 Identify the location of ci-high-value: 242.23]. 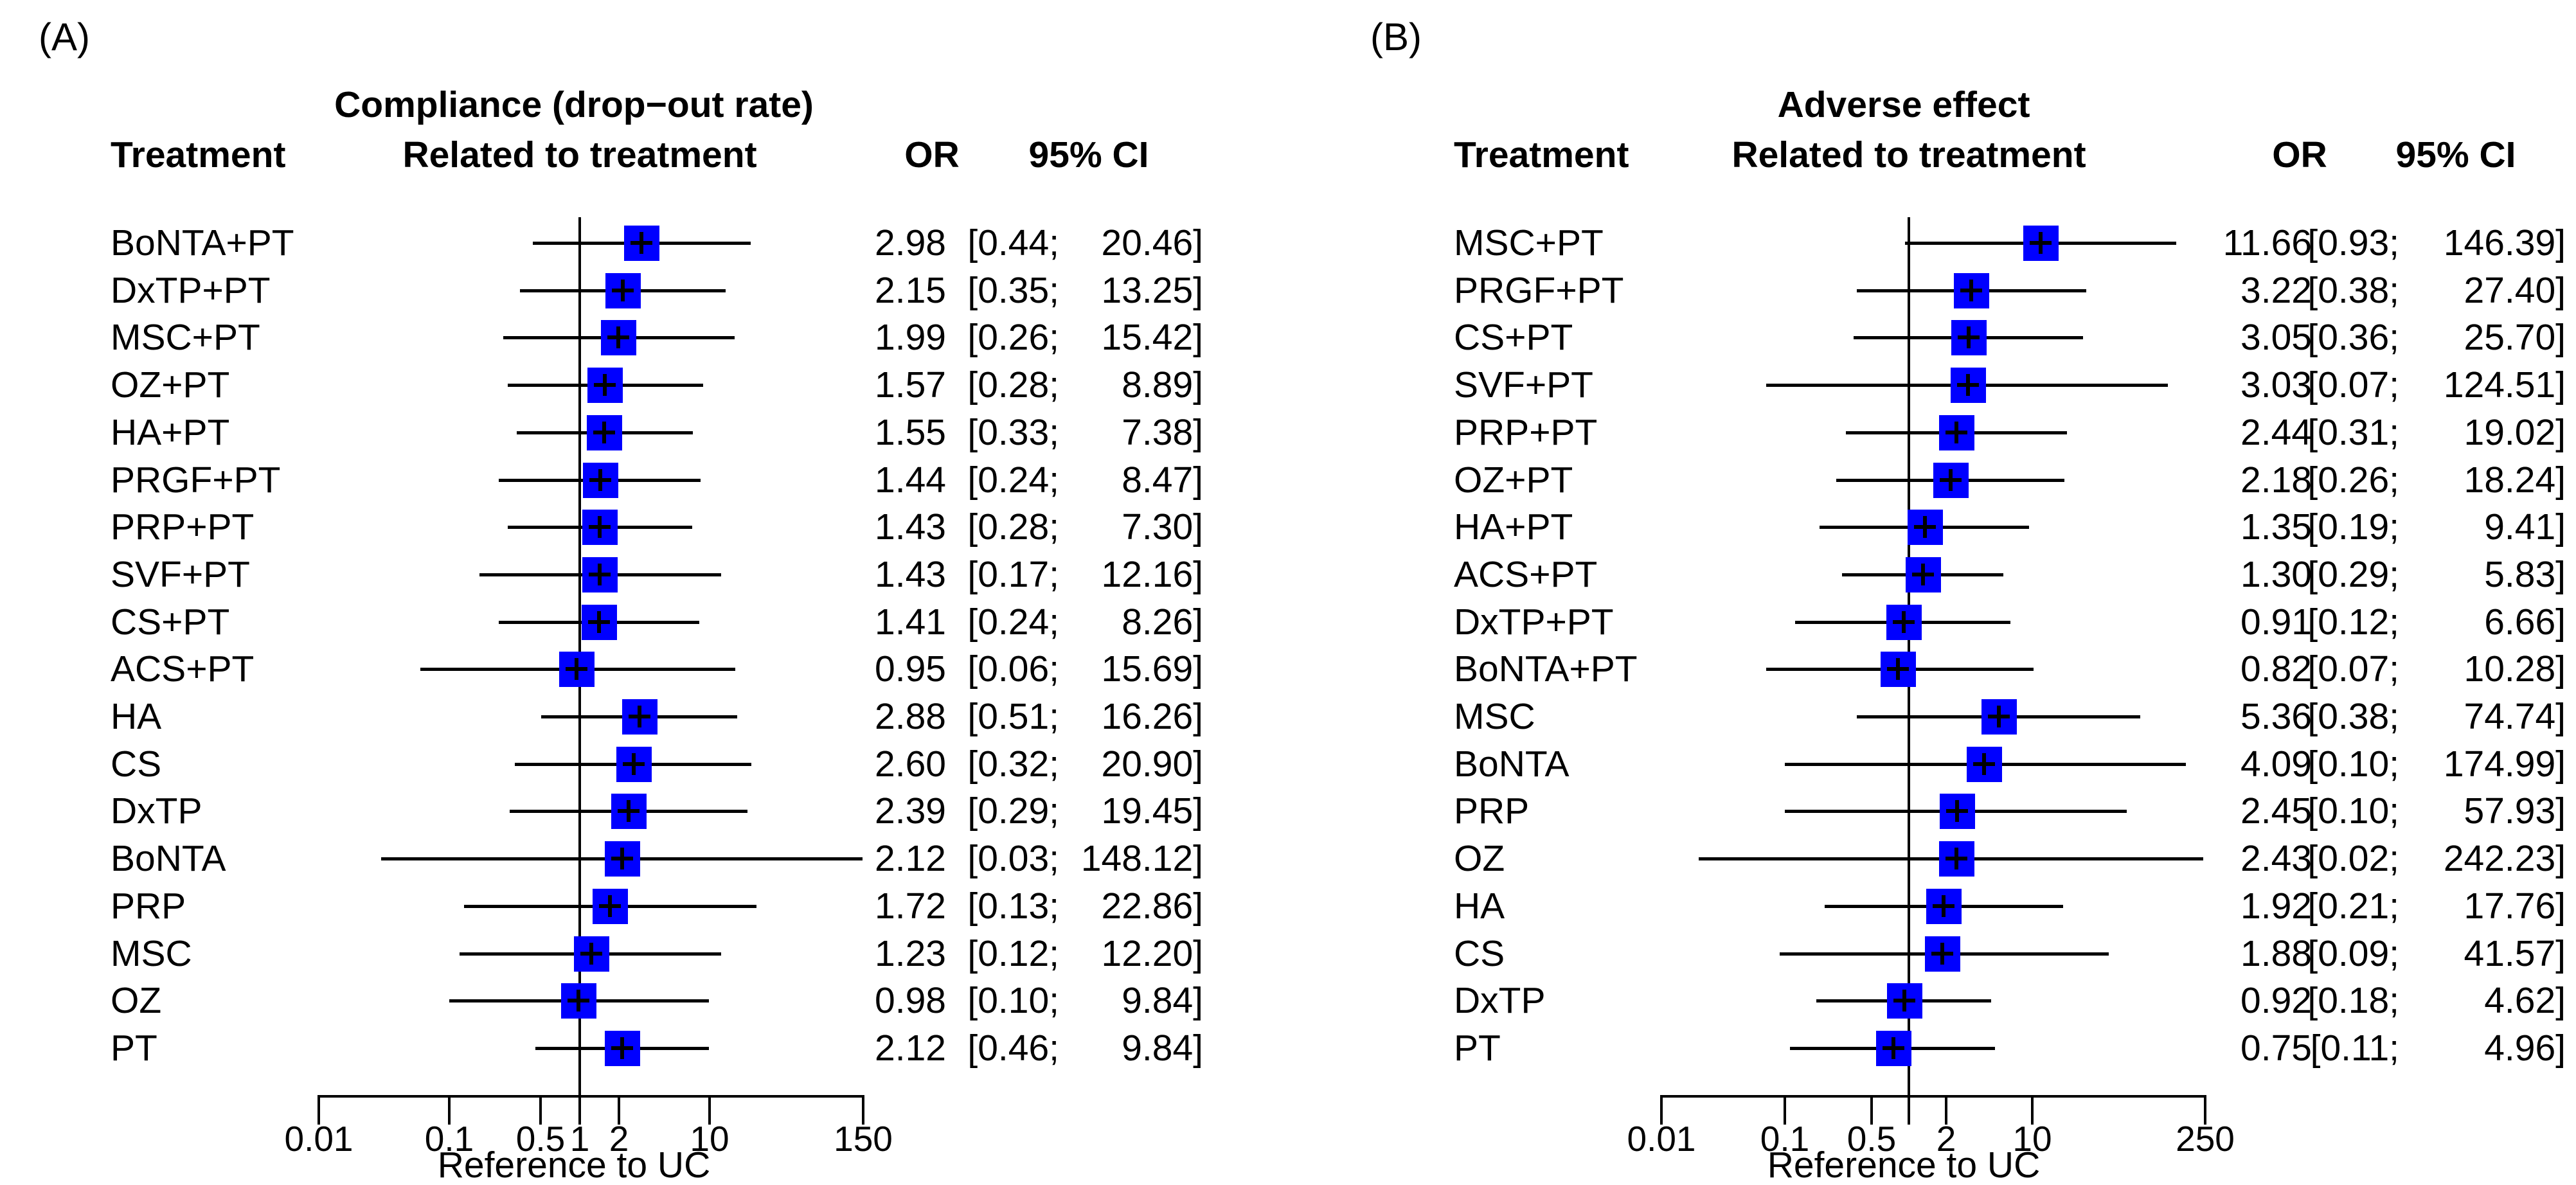
(2504, 858).